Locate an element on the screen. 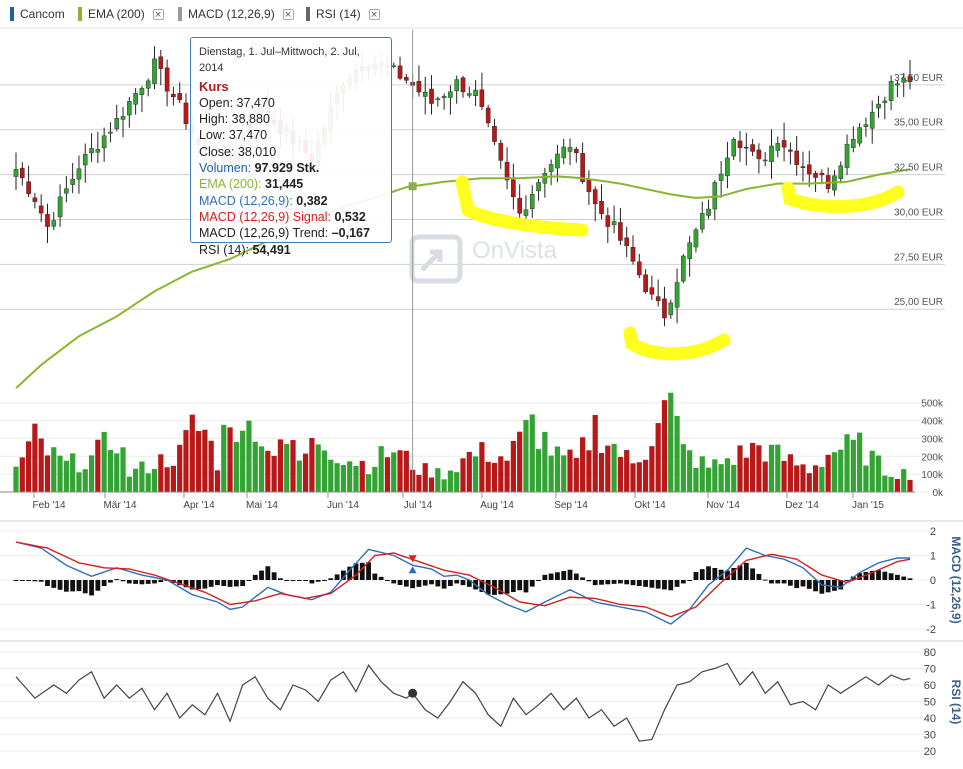 This screenshot has height=769, width=963. tooltip-open: Open: 37,470 is located at coordinates (237, 102).